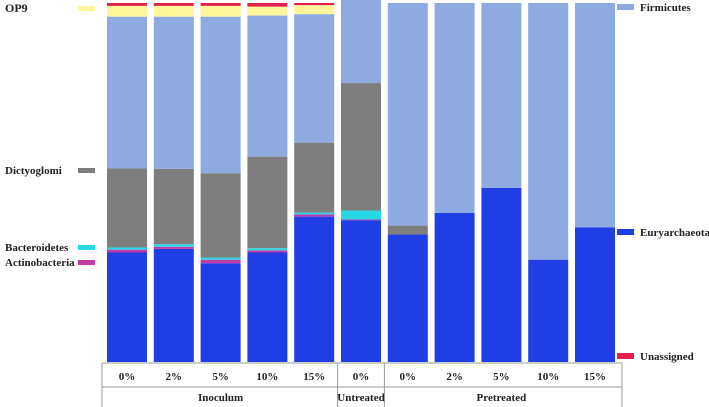 This screenshot has width=709, height=407. What do you see at coordinates (40, 263) in the screenshot?
I see `legend-label-actinobacteria: Actinobacteria` at bounding box center [40, 263].